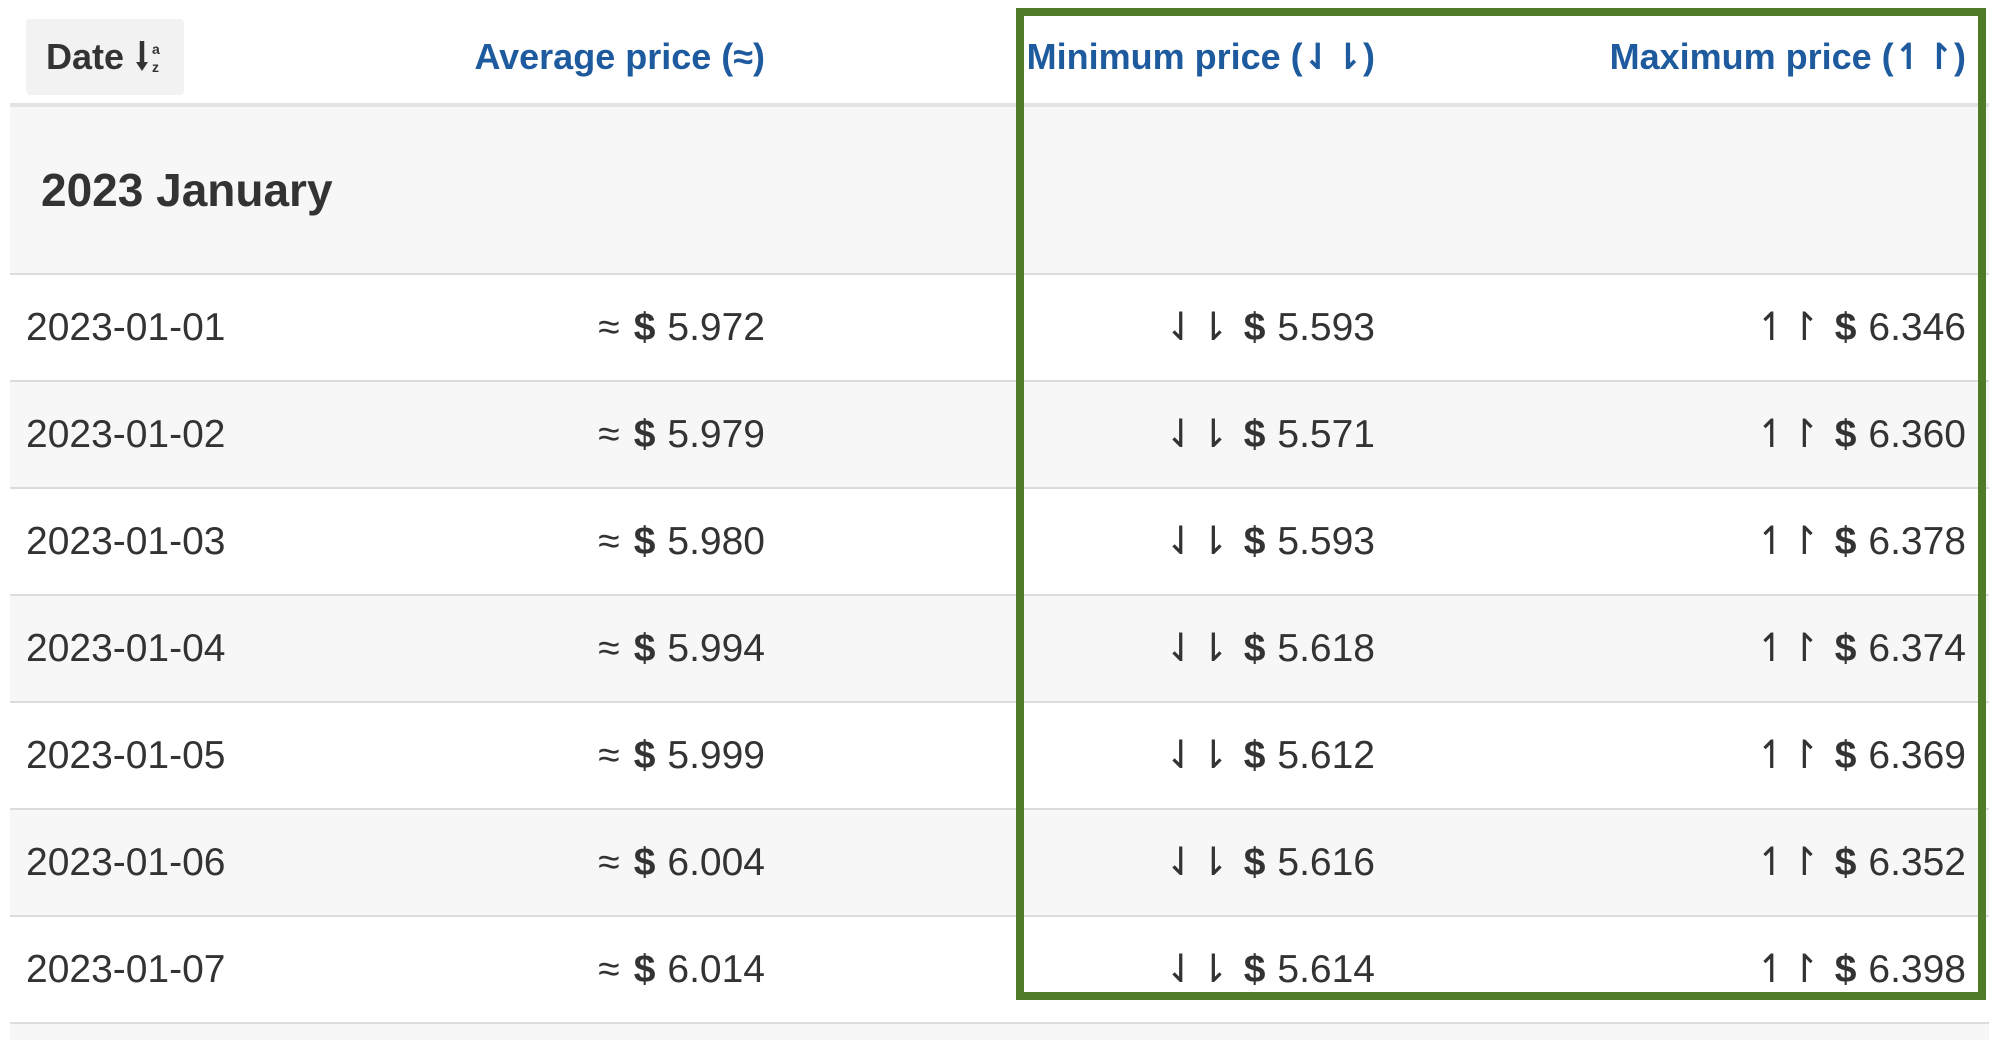 This screenshot has width=1999, height=1040. I want to click on row-date: 2023-01-04, so click(220, 649).